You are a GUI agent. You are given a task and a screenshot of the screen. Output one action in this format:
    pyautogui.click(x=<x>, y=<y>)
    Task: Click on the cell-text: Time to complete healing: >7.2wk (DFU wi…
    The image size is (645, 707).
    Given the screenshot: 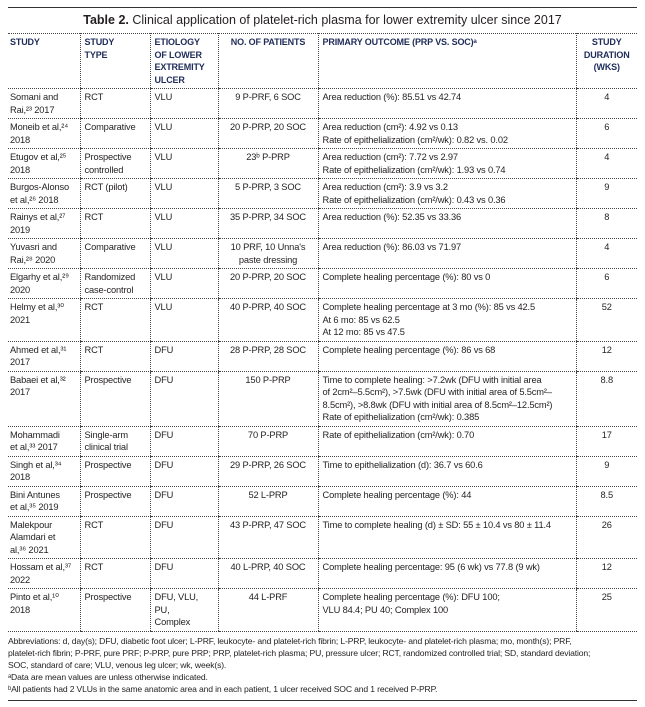 What is the action you would take?
    pyautogui.click(x=432, y=379)
    